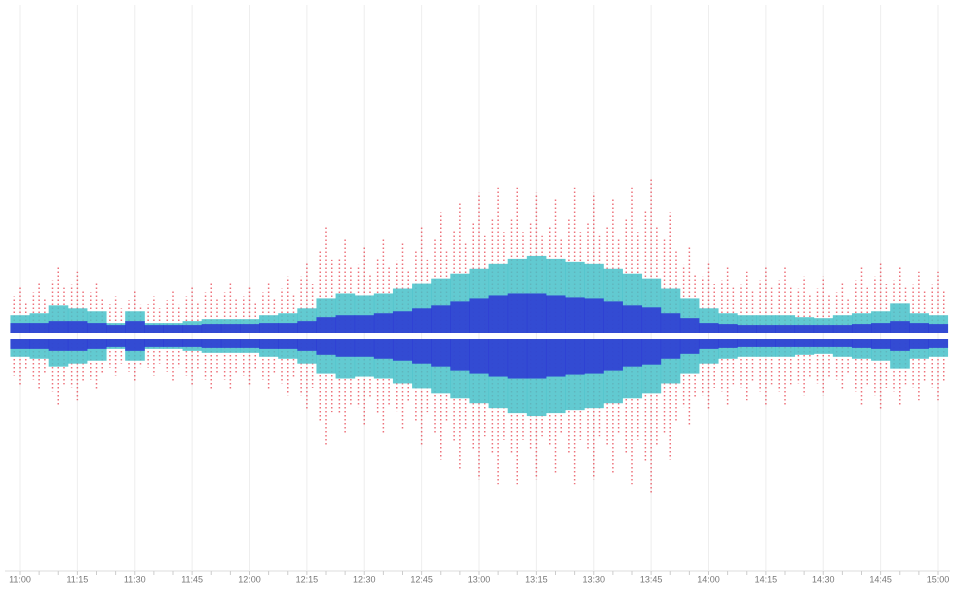  What do you see at coordinates (77, 579) in the screenshot?
I see `x-tick-label: 11:15` at bounding box center [77, 579].